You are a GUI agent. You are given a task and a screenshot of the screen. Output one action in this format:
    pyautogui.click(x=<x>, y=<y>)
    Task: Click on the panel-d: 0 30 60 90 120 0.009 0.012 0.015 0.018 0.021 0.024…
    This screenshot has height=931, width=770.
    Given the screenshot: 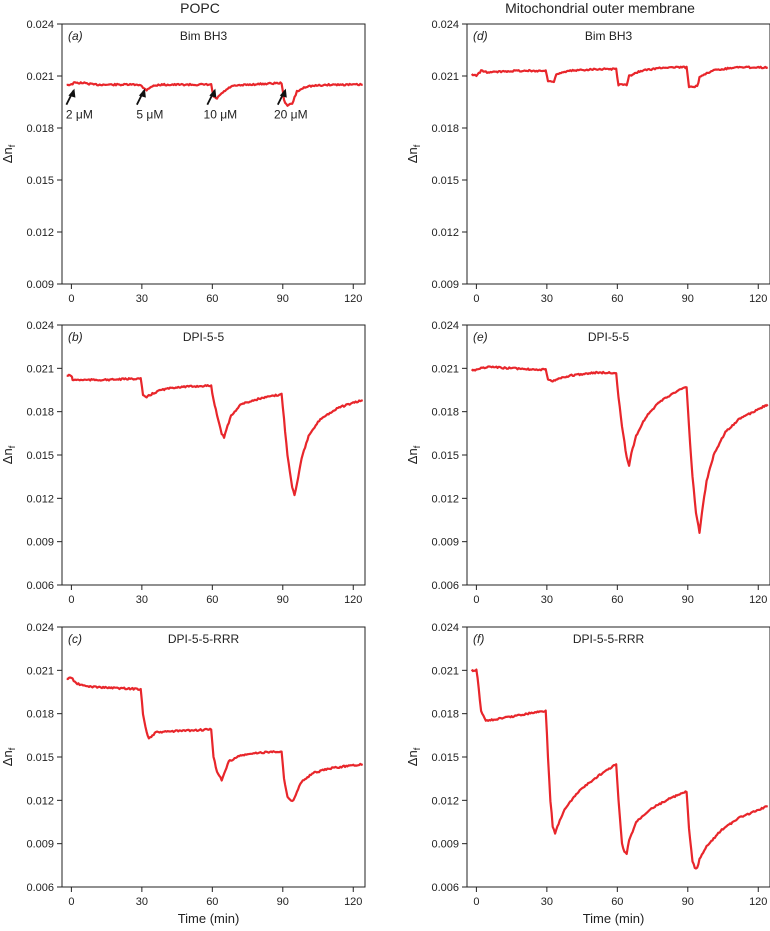 What is the action you would take?
    pyautogui.click(x=587, y=162)
    